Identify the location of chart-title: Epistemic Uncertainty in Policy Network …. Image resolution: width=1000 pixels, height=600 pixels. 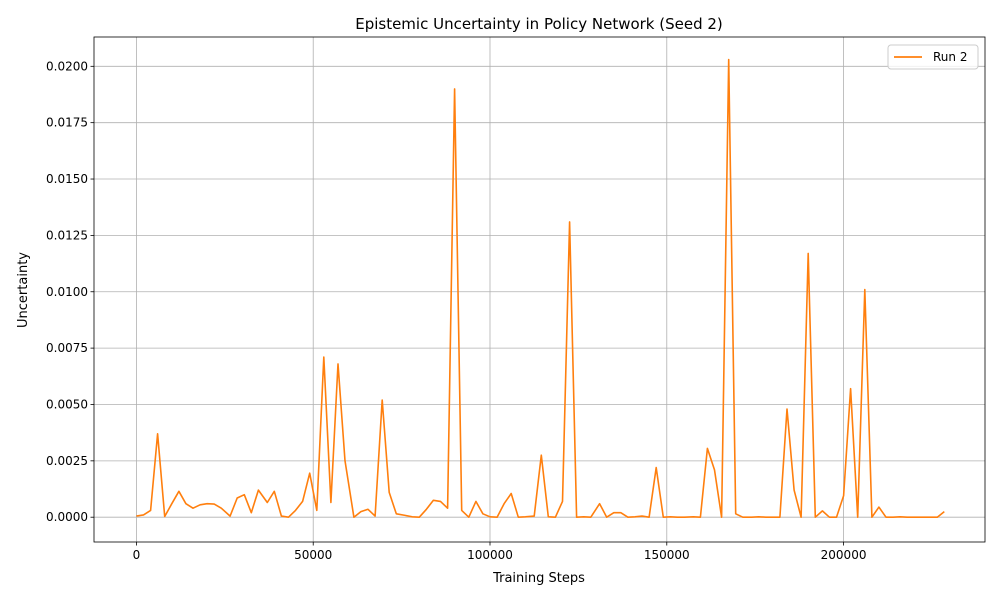
(539, 24).